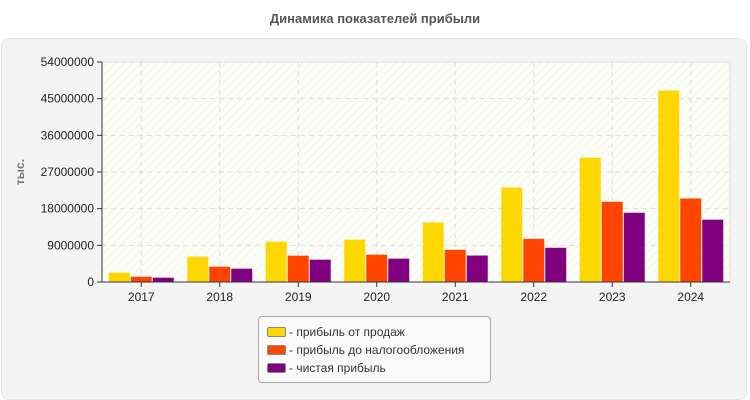 This screenshot has width=750, height=400. Describe the element at coordinates (68, 209) in the screenshot. I see `y-tick-label: 18000000` at that location.